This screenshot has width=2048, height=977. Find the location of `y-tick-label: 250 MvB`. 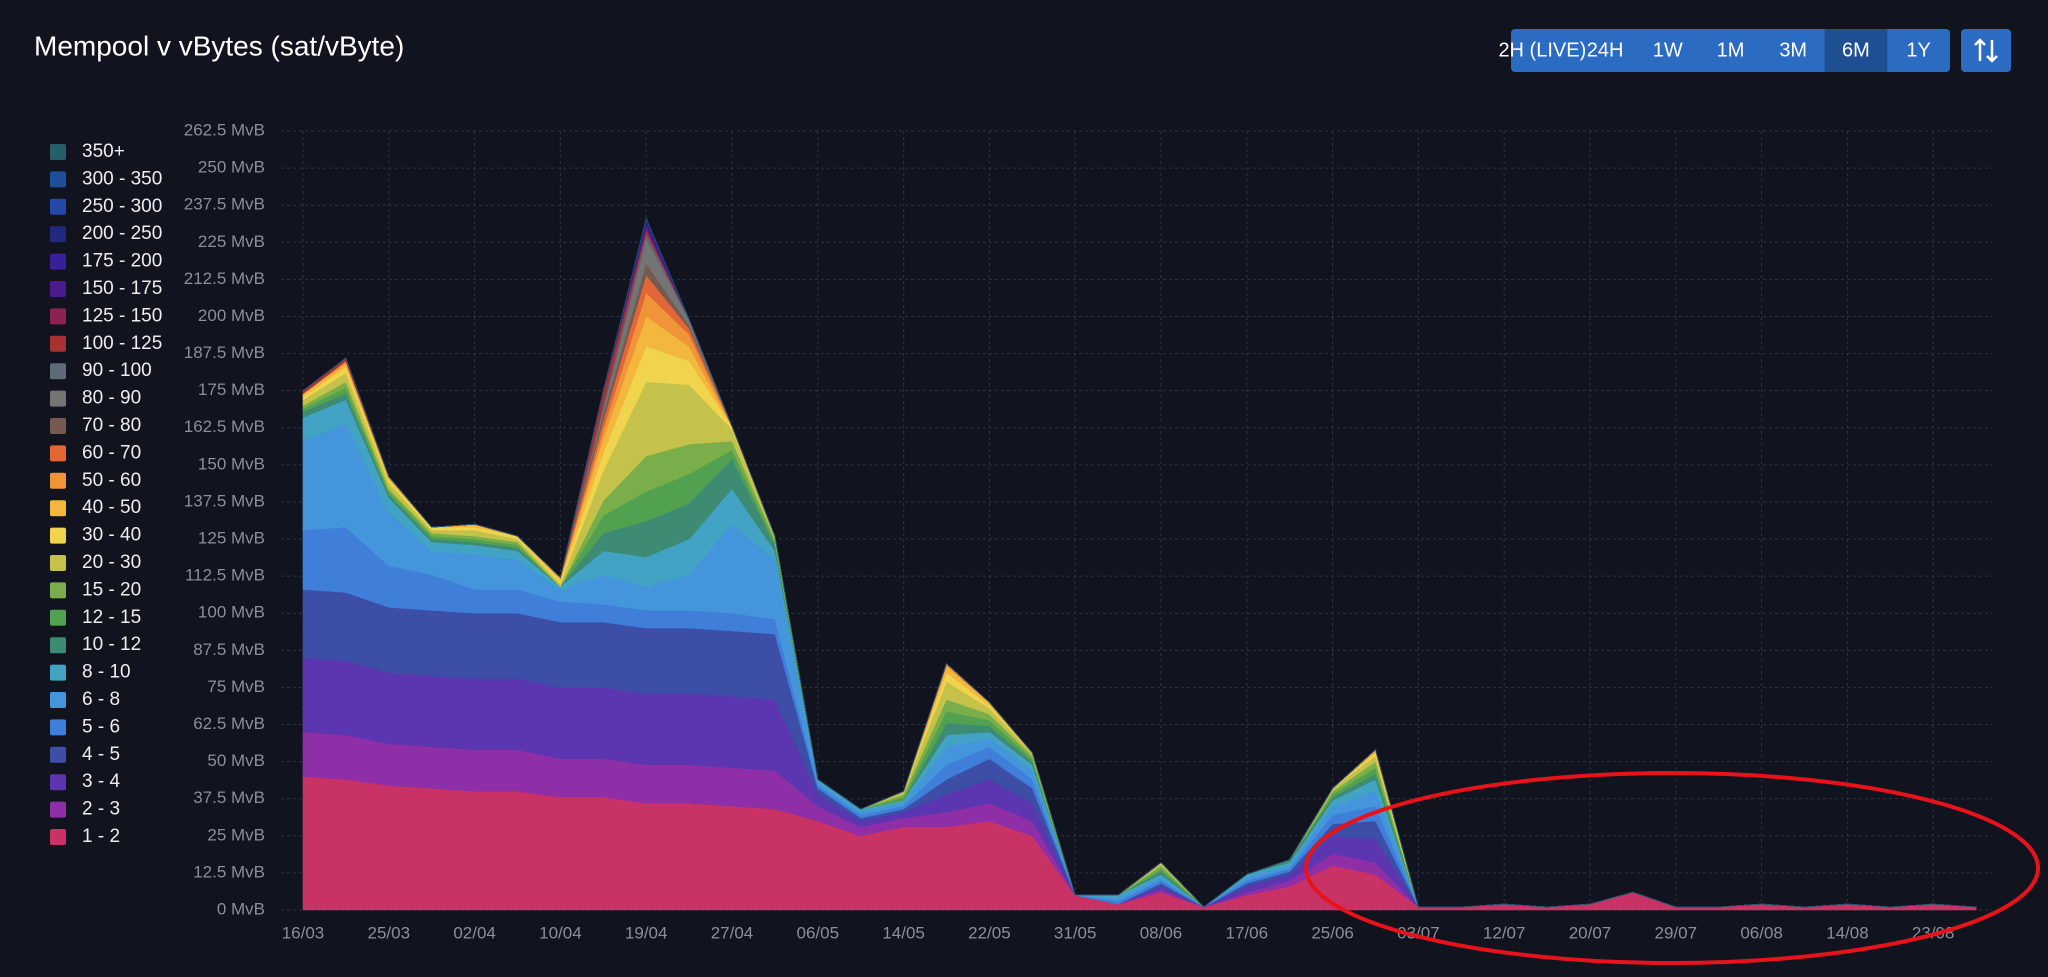

y-tick-label: 250 MvB is located at coordinates (231, 167).